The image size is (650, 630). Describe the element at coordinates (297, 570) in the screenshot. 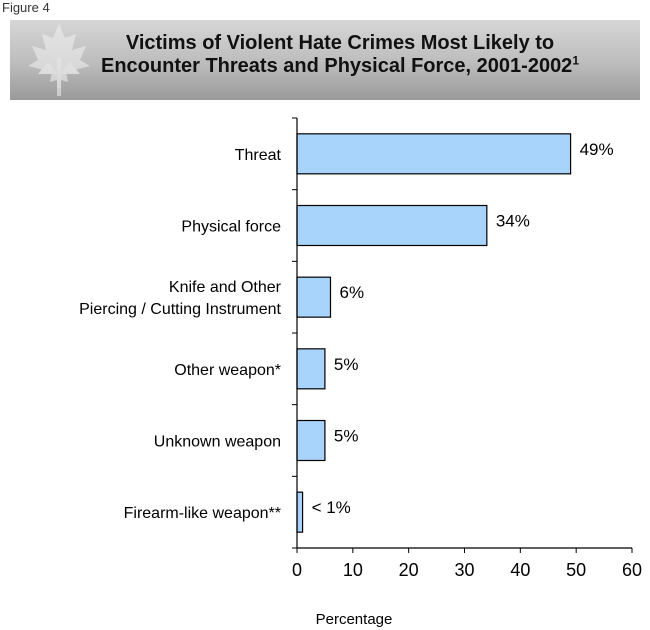

I see `x-tick-label-0: 0` at that location.